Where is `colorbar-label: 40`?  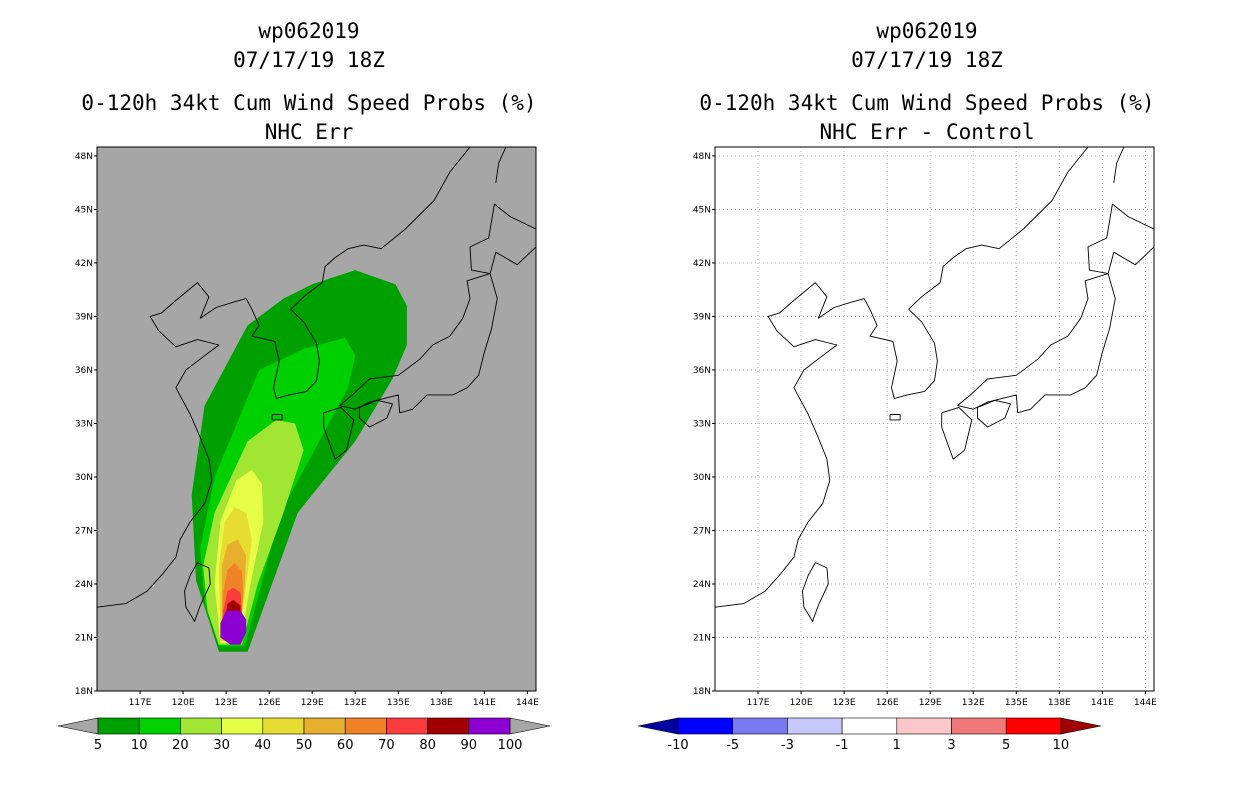 colorbar-label: 40 is located at coordinates (263, 745).